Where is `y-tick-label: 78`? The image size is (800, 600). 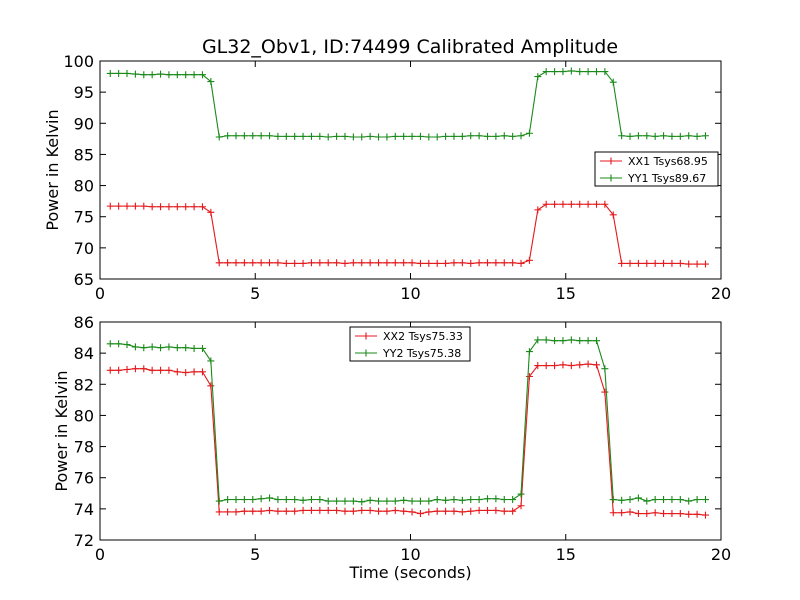 y-tick-label: 78 is located at coordinates (84, 447).